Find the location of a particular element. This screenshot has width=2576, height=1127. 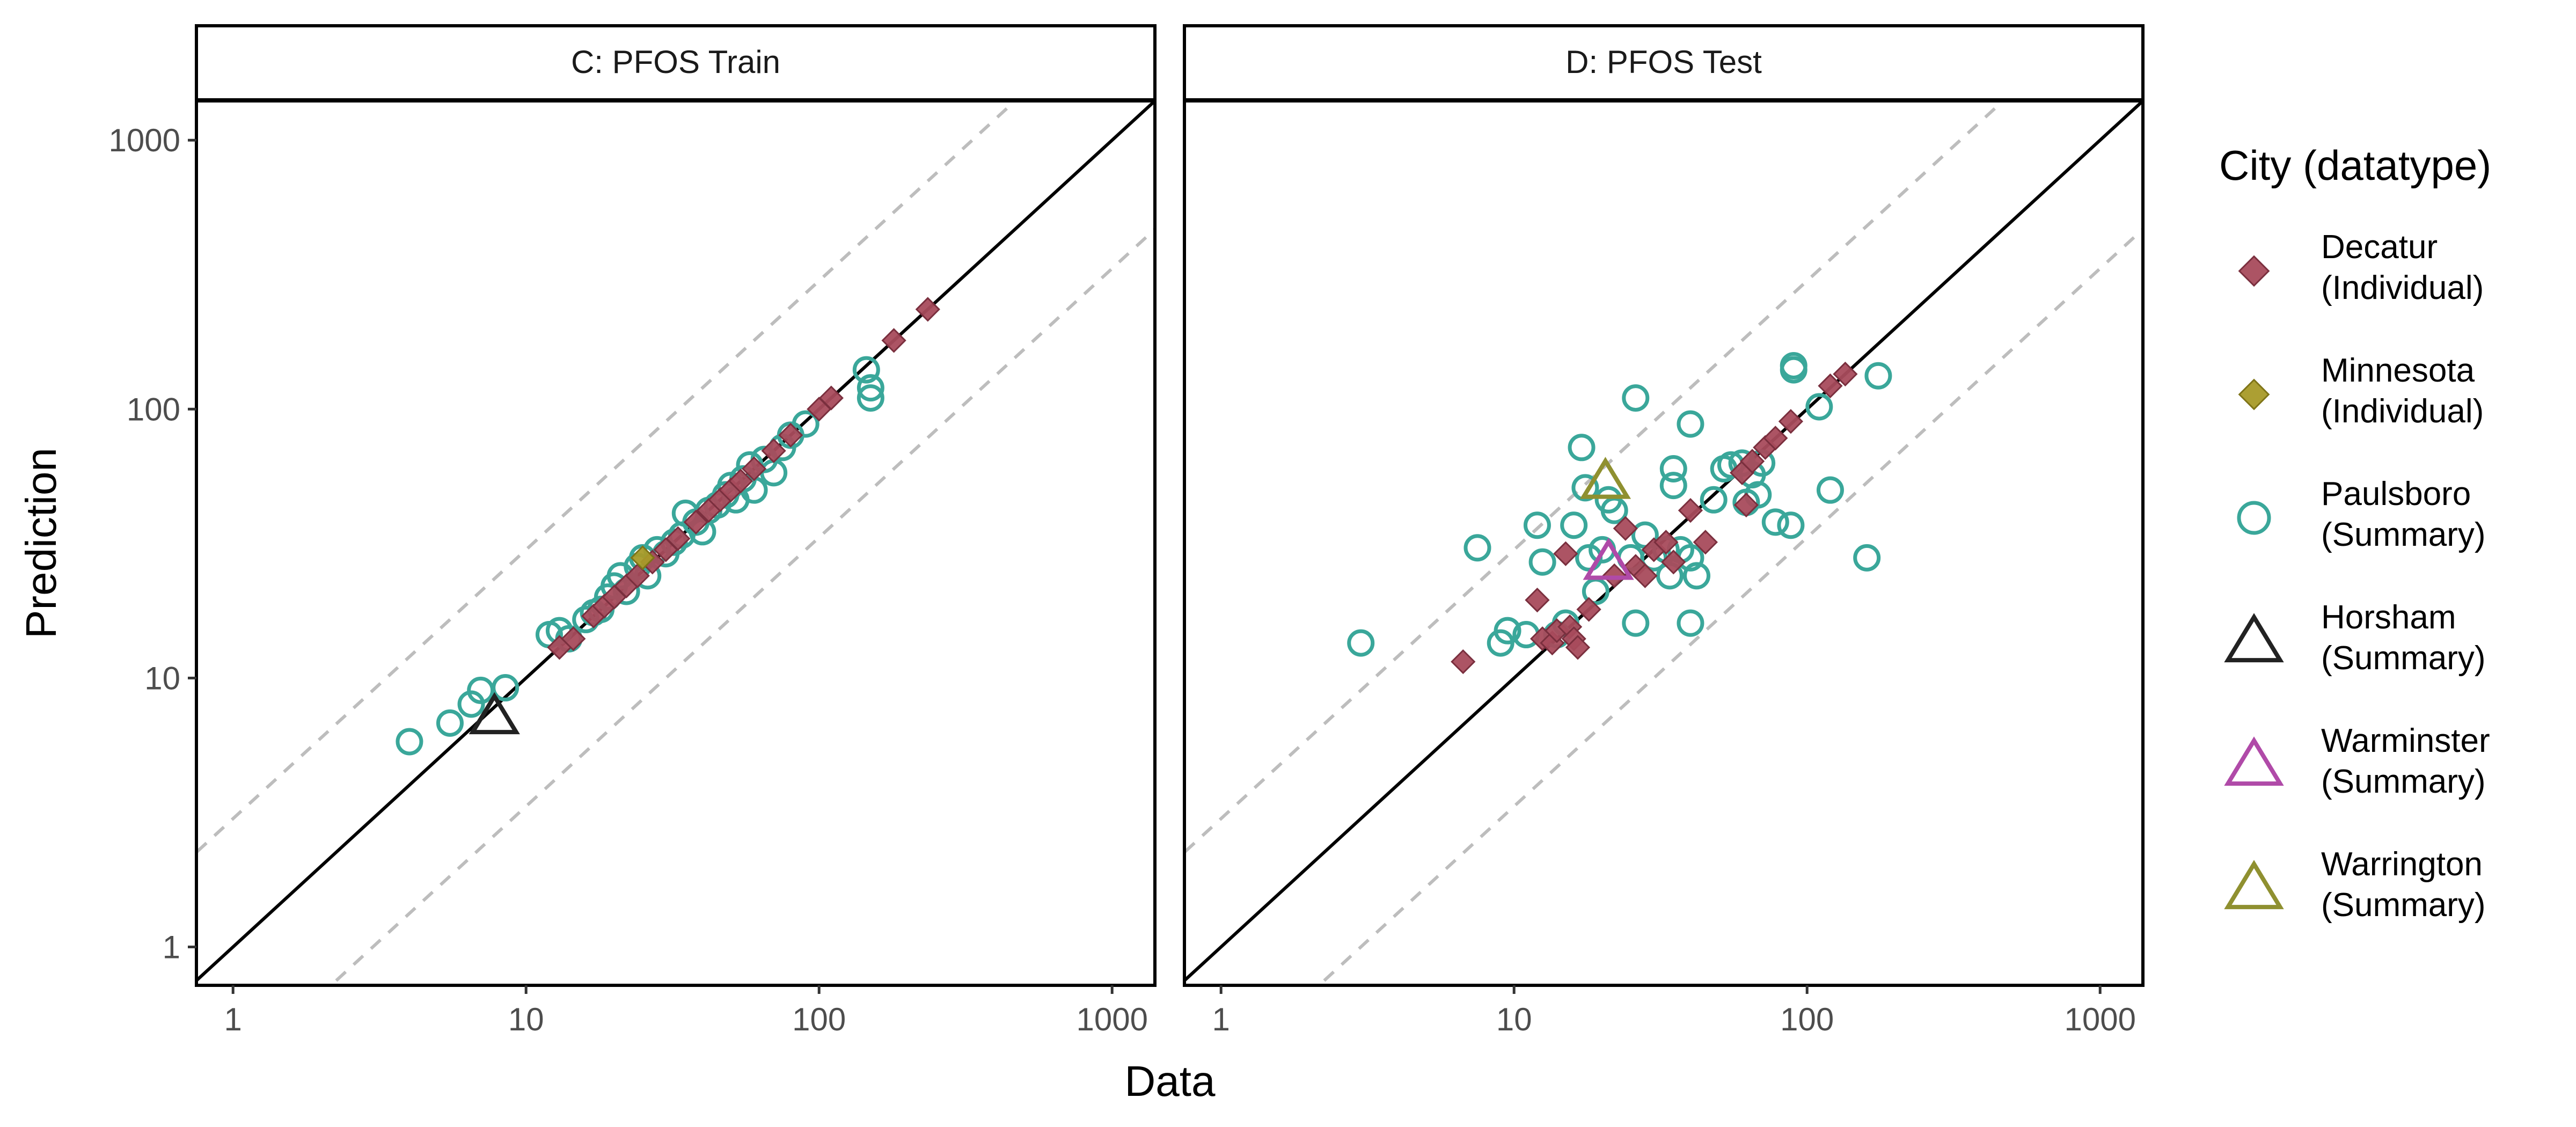

legend-item-decatur: Decatur(Individual) is located at coordinates (2361, 267).